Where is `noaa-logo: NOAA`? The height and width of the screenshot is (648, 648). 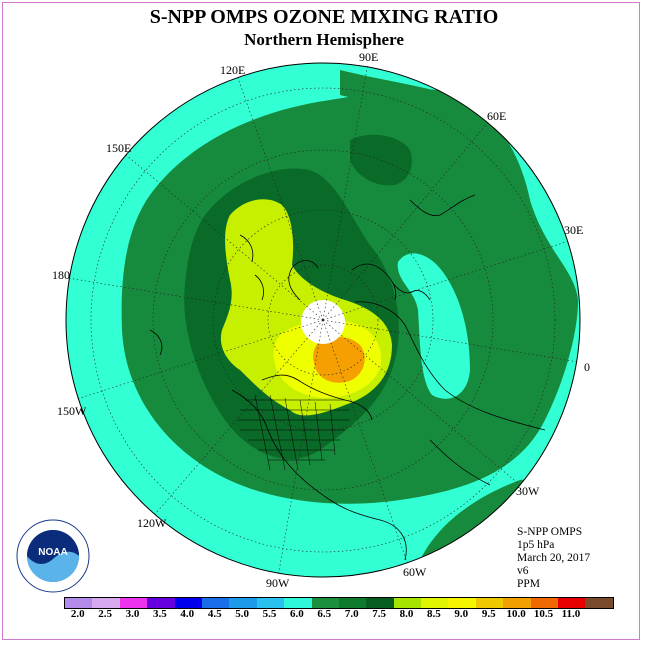
noaa-logo: NOAA is located at coordinates (53, 556).